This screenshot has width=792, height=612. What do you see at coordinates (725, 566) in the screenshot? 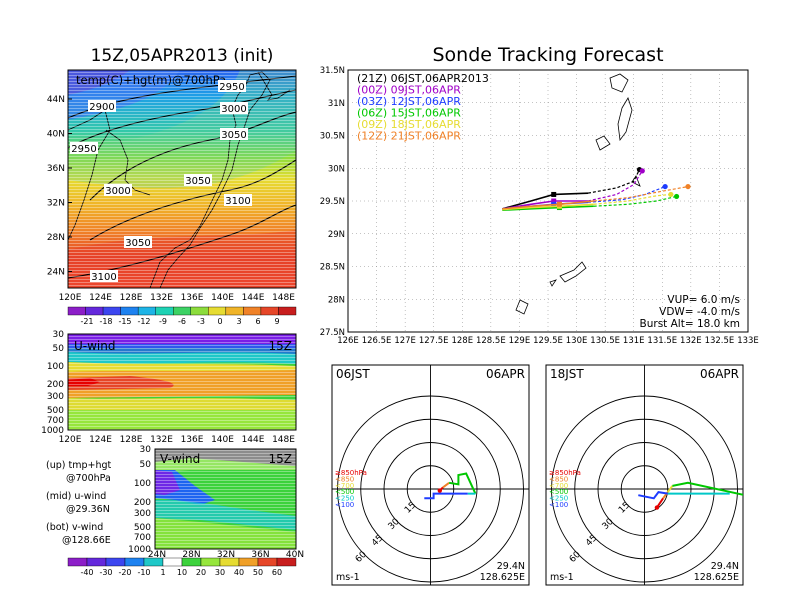
I see `hodograph-lat: 29.4N` at bounding box center [725, 566].